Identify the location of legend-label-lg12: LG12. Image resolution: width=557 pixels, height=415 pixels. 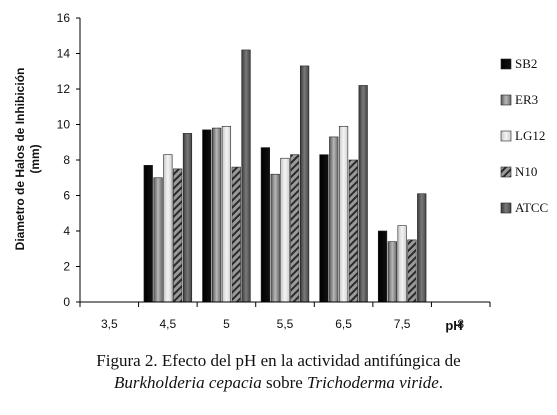
(530, 135).